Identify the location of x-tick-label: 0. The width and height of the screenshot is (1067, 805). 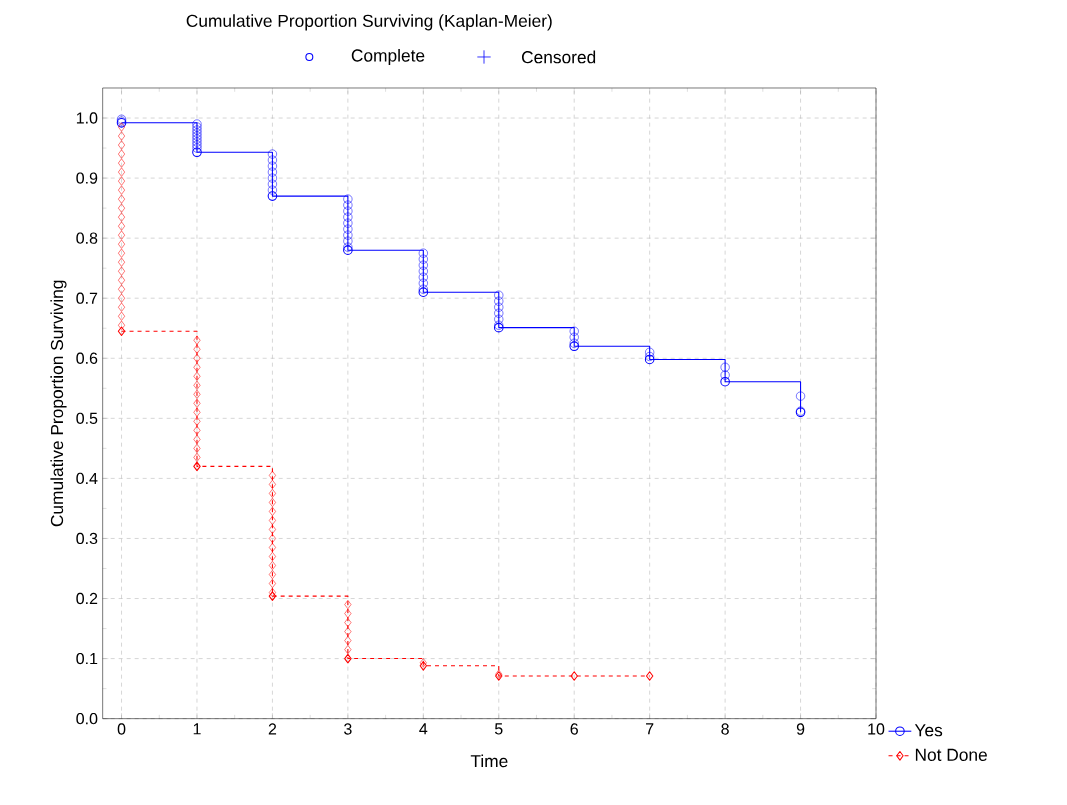
(121, 729).